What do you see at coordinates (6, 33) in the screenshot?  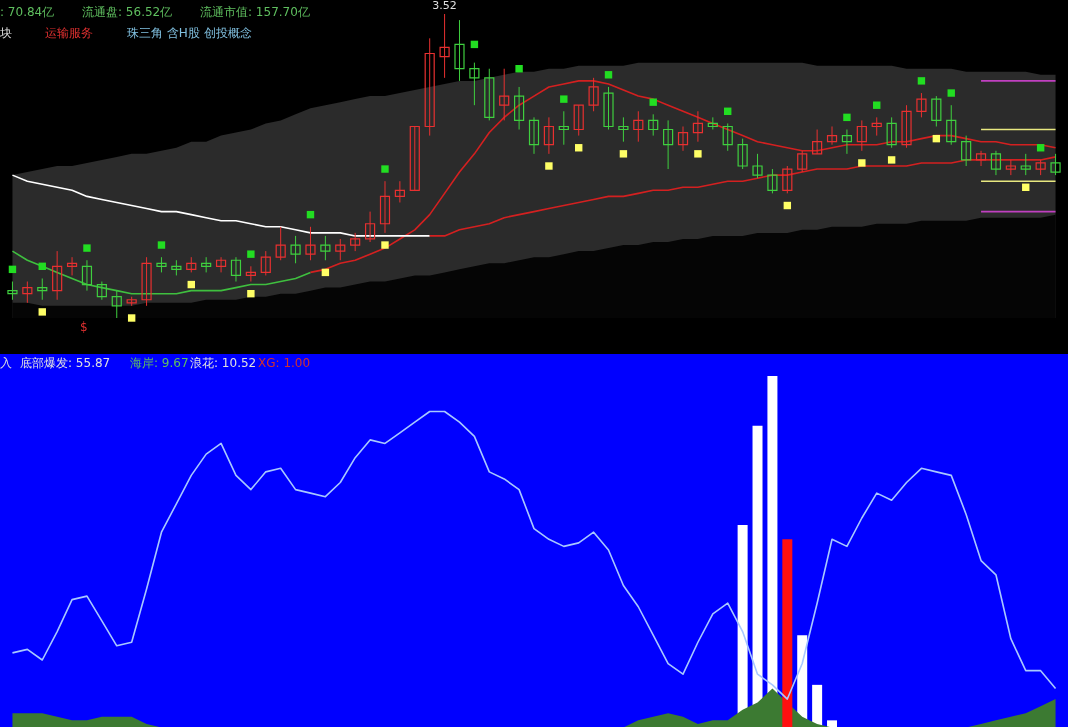 I see `text: 块` at bounding box center [6, 33].